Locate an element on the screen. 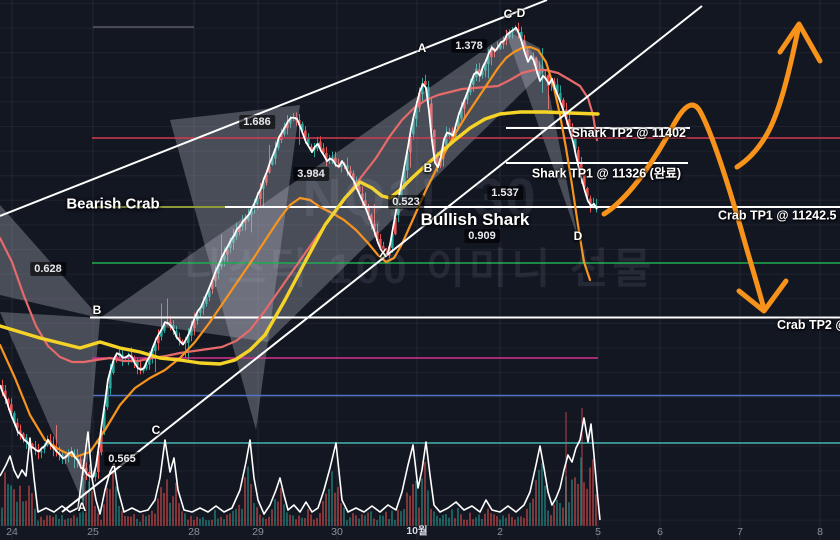 The width and height of the screenshot is (840, 540). take-profit-label: Shark TP1 @ 11326 (완료) is located at coordinates (606, 173).